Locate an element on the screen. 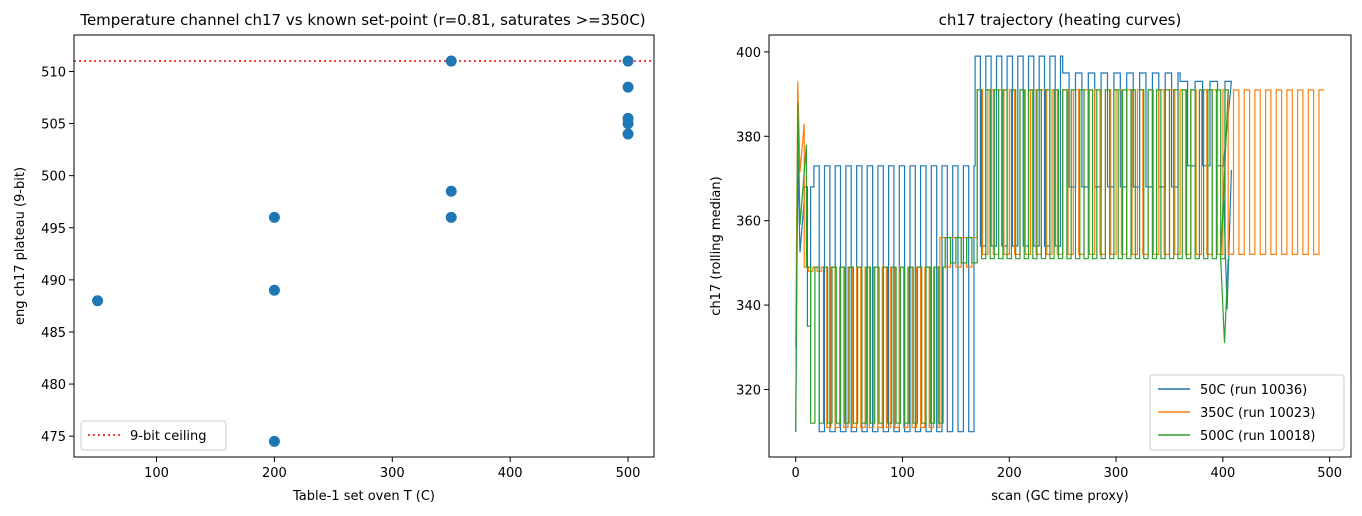 This screenshot has width=1362, height=516. scatter-y-tick-label: 495 is located at coordinates (53, 229).